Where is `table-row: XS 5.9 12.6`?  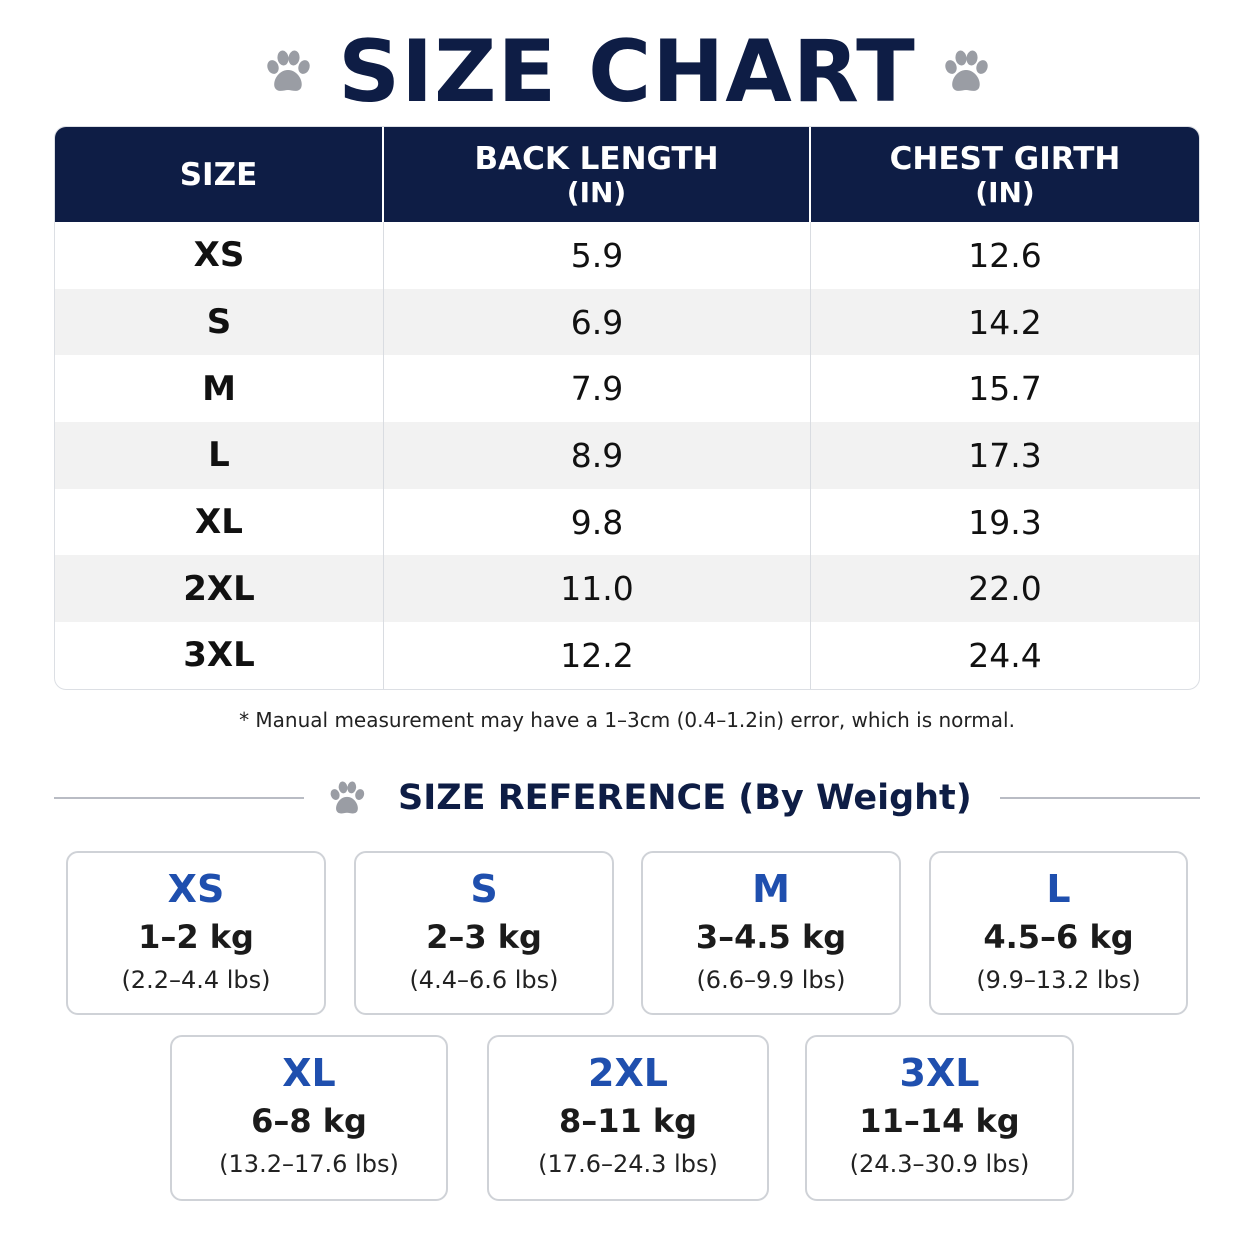 table-row: XS 5.9 12.6 is located at coordinates (627, 255).